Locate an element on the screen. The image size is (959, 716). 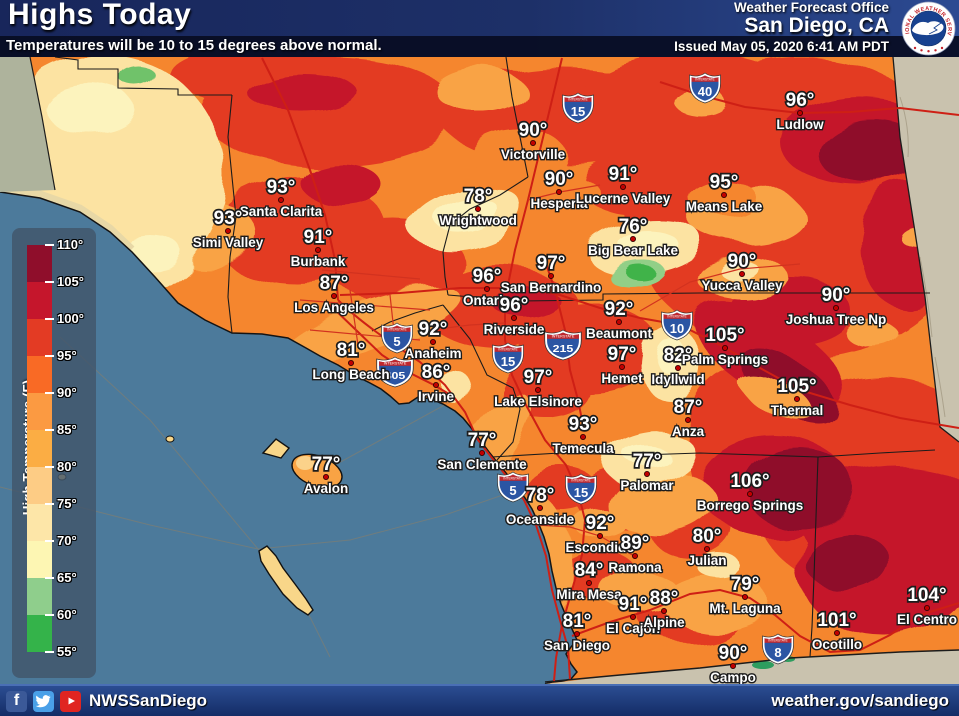
legend-tick-label: 90° is located at coordinates (67, 392).